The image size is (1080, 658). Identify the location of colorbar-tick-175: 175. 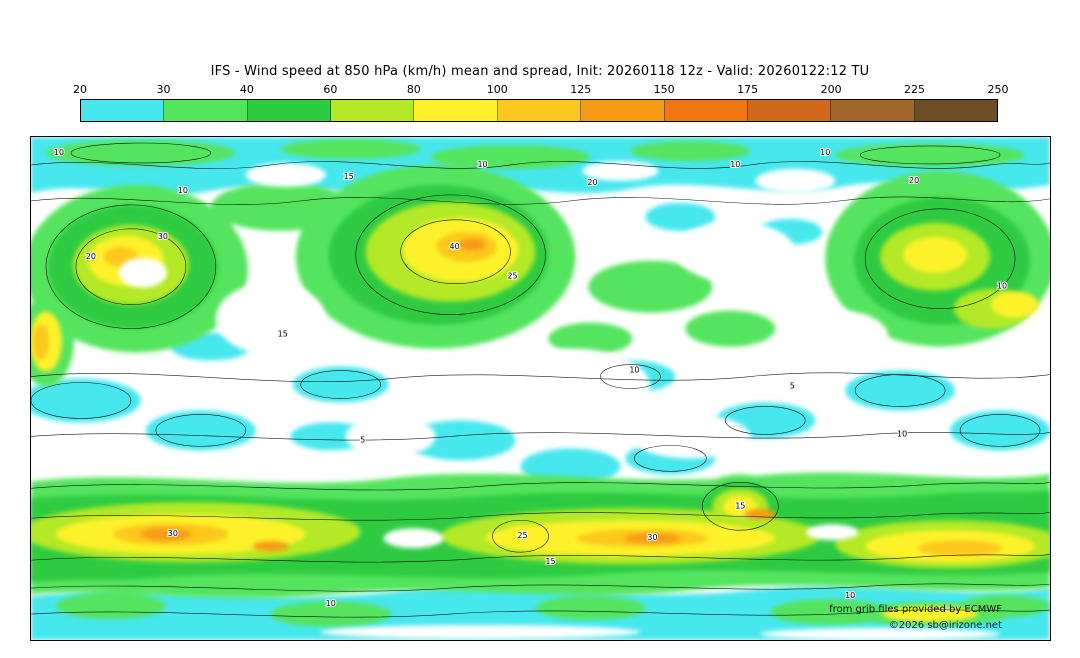
(748, 89).